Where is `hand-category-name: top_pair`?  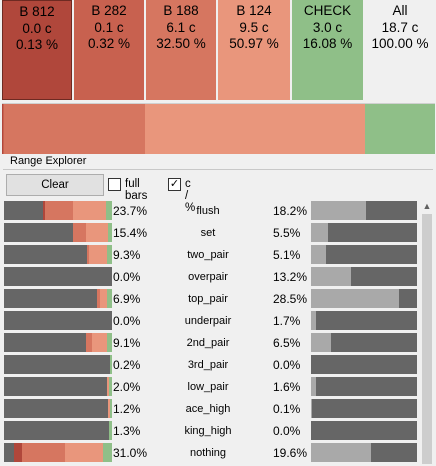
hand-category-name: top_pair is located at coordinates (208, 299).